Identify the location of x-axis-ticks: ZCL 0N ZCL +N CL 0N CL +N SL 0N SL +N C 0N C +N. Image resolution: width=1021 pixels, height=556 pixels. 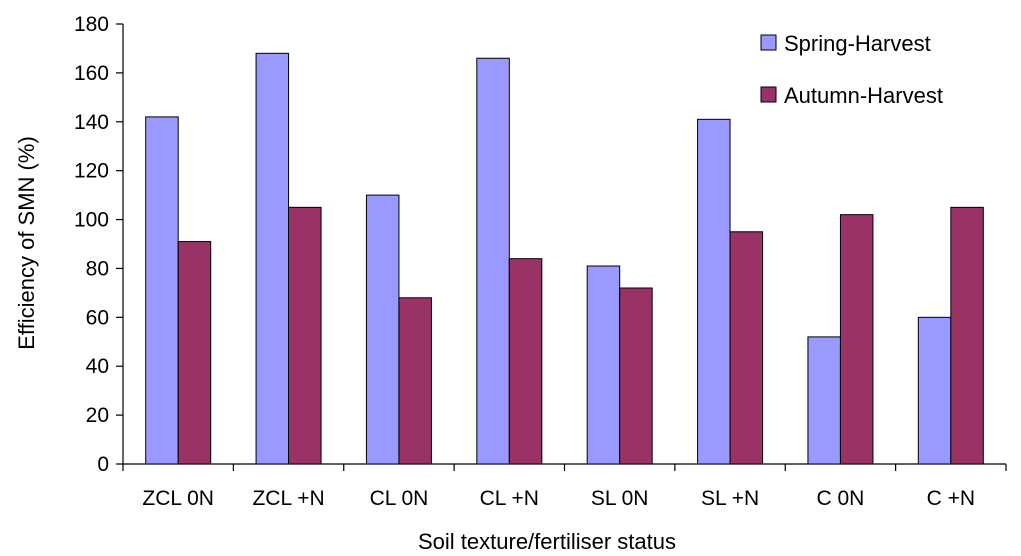
(564, 487).